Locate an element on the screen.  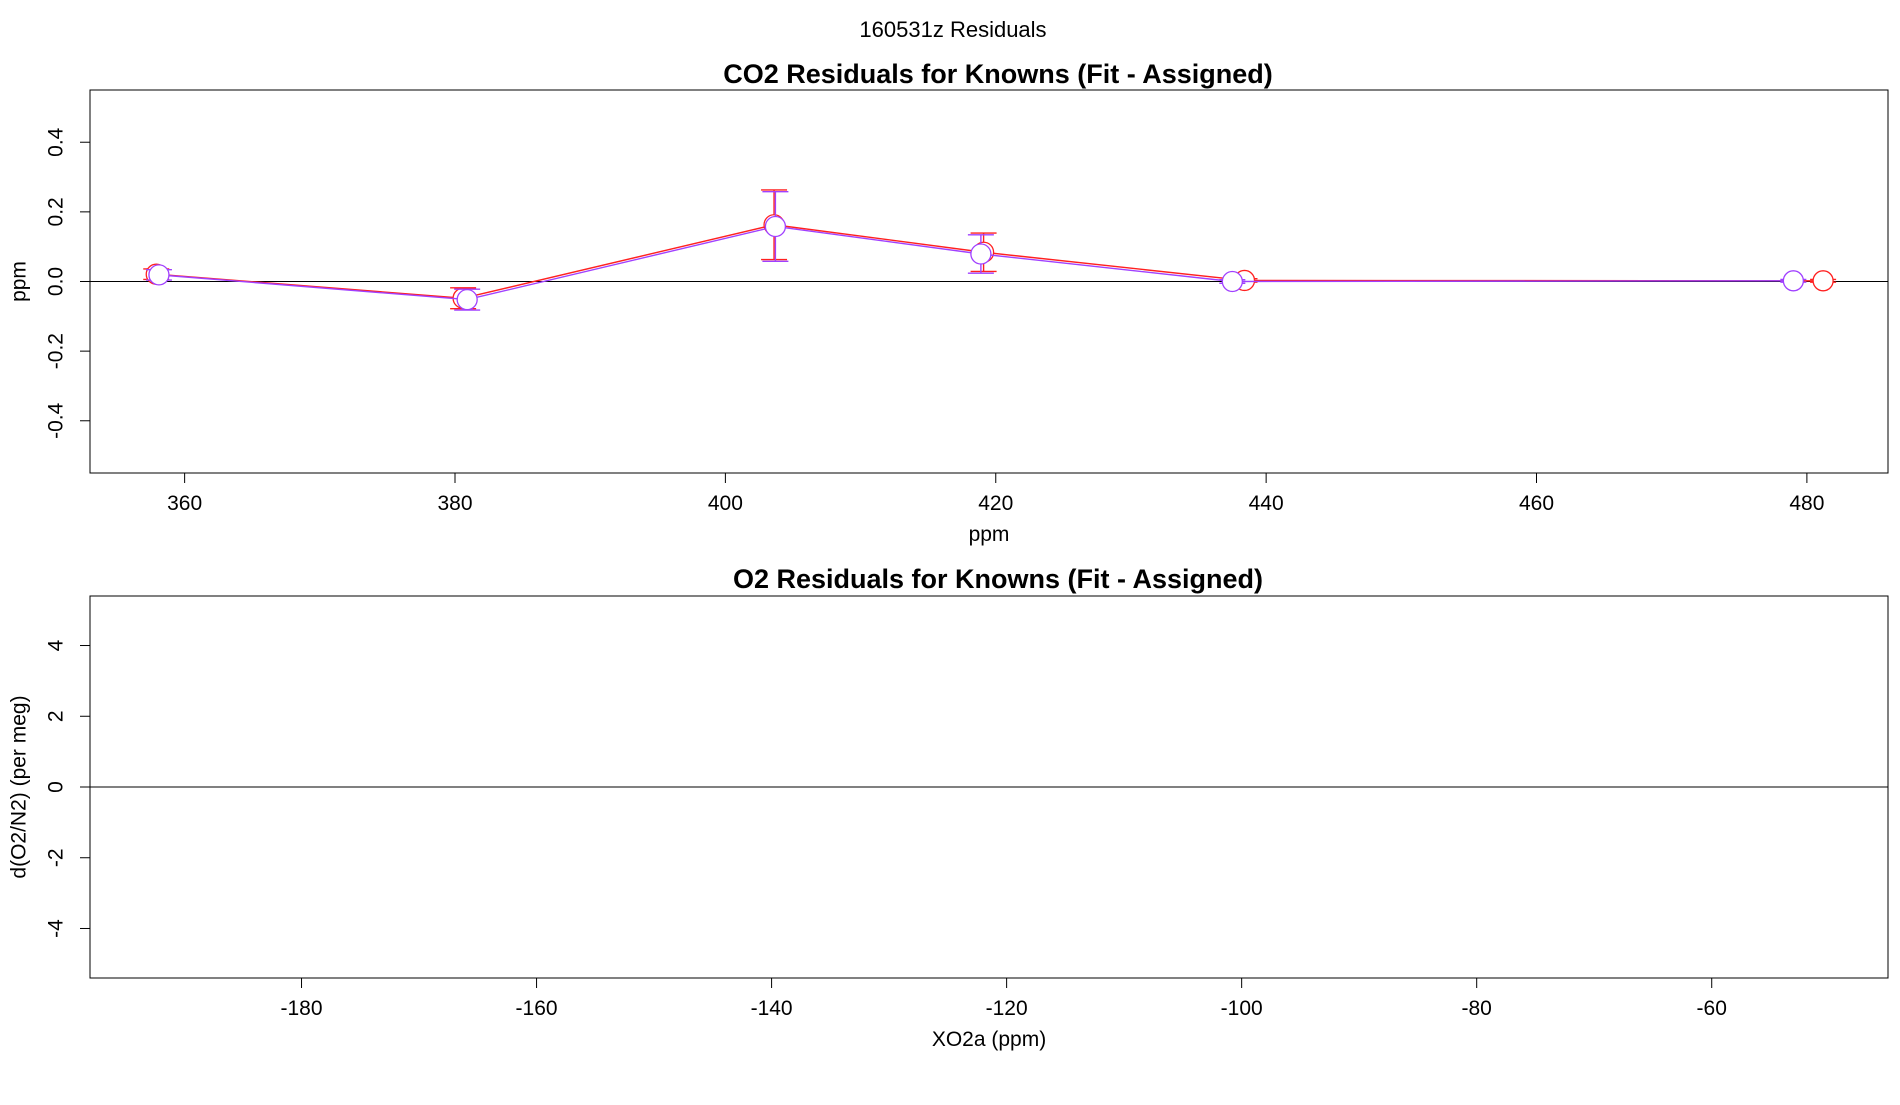
co2-y-axis-label: ppm is located at coordinates (19, 281).